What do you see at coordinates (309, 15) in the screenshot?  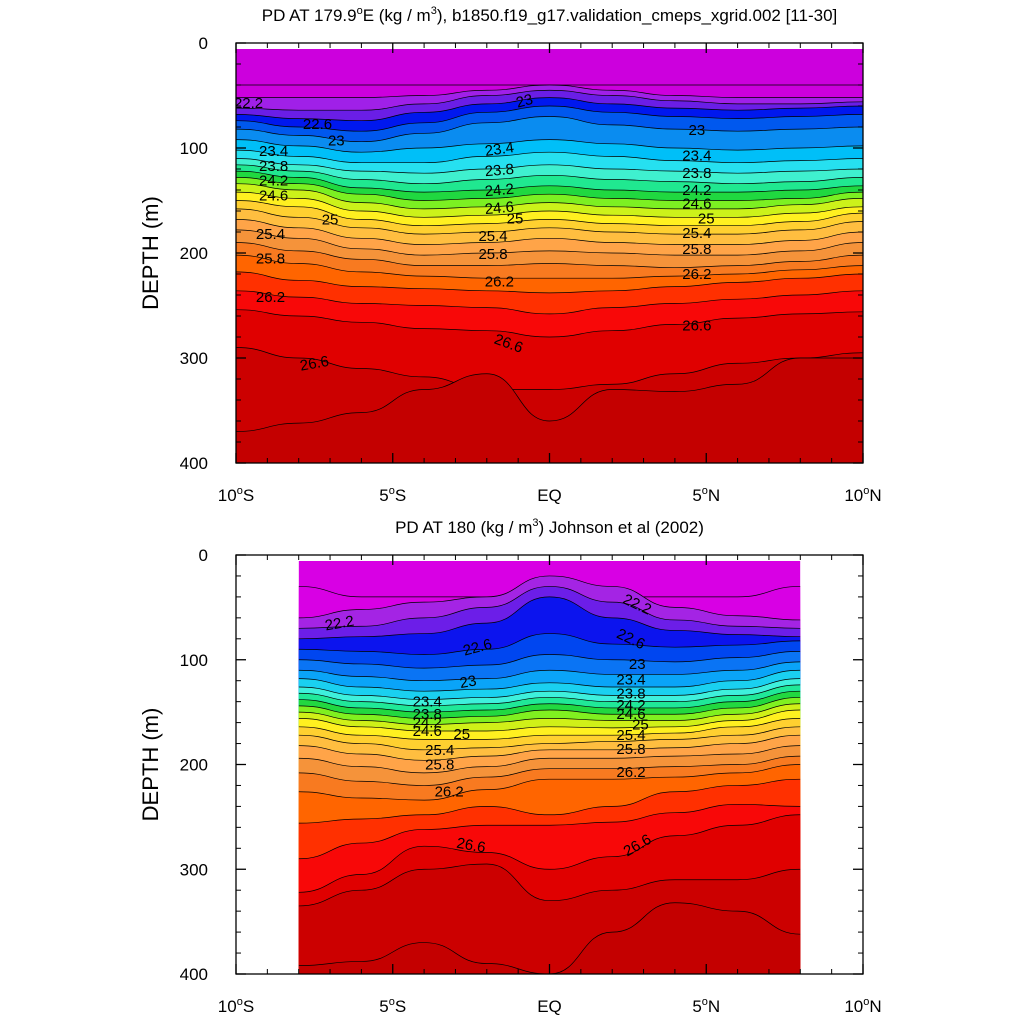 I see `title-part: PD AT 179.9` at bounding box center [309, 15].